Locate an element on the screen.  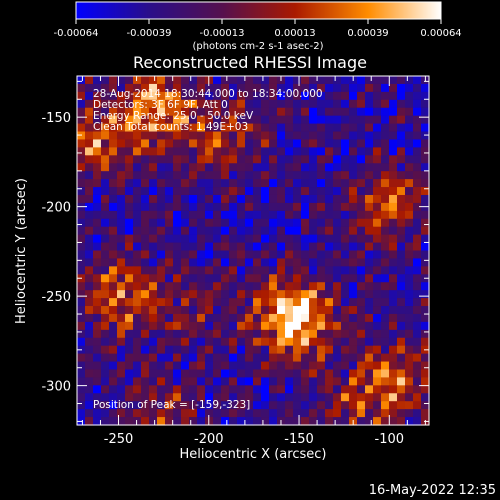
x-tick-label: -150 is located at coordinates (299, 439).